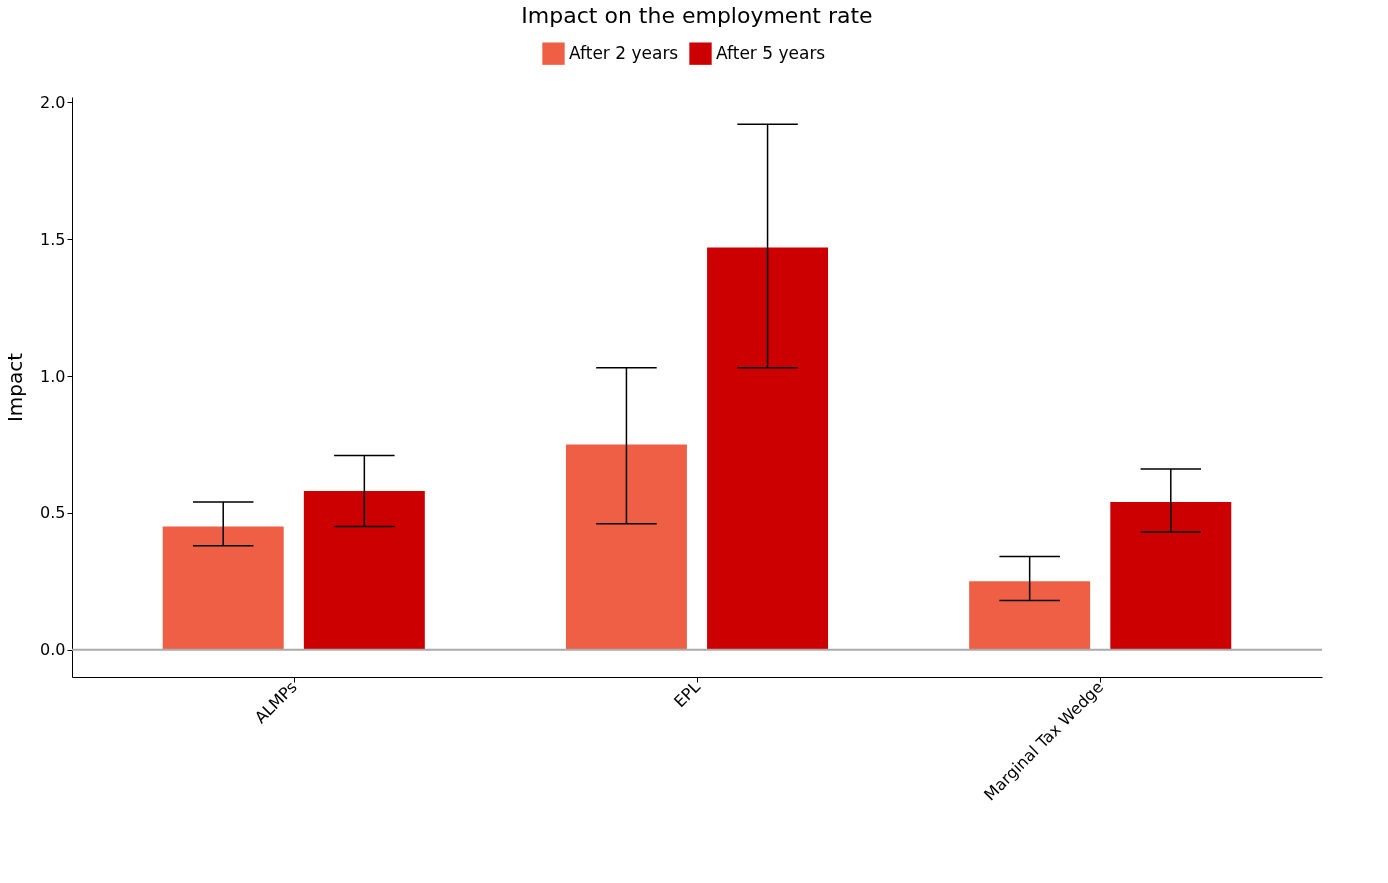  I want to click on legend-label: After 2 years, so click(624, 52).